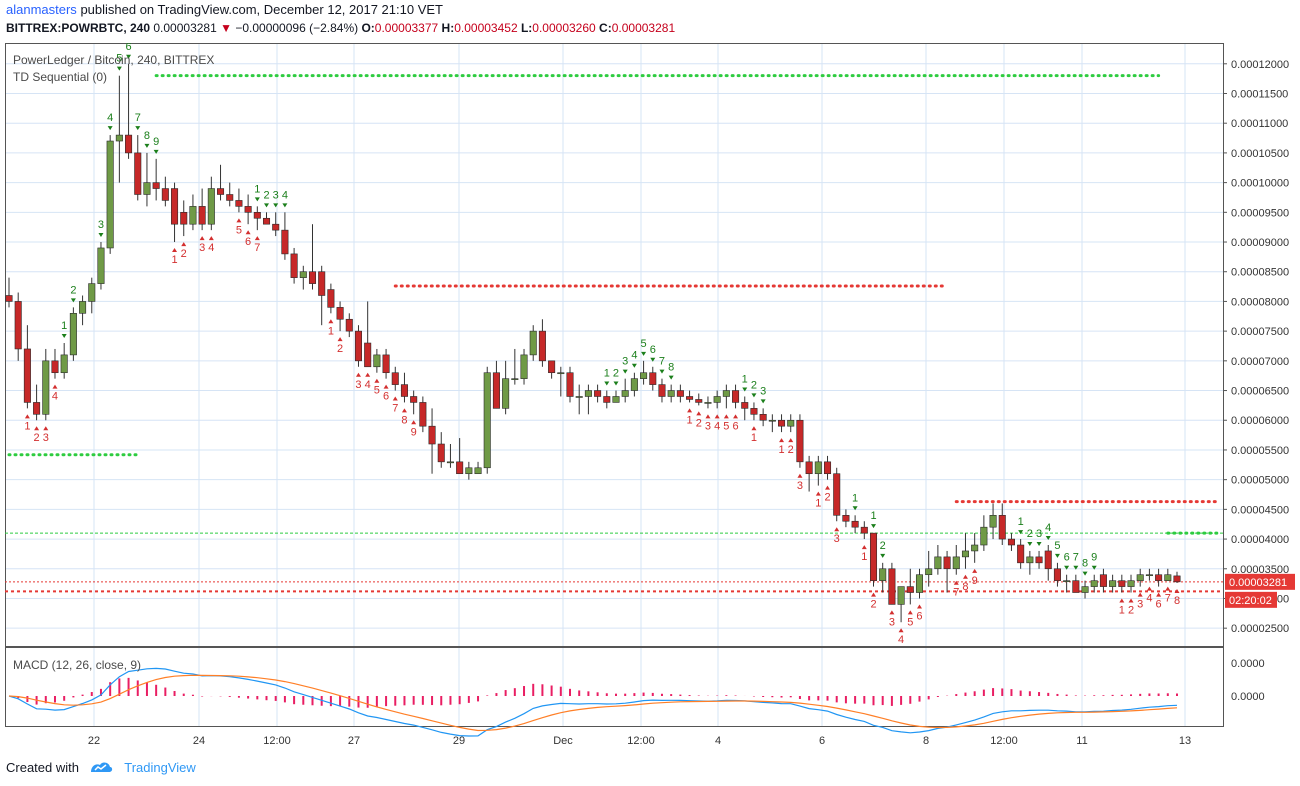 Image resolution: width=1300 pixels, height=786 pixels. Describe the element at coordinates (919, 616) in the screenshot. I see `td-buy-count: 6` at that location.